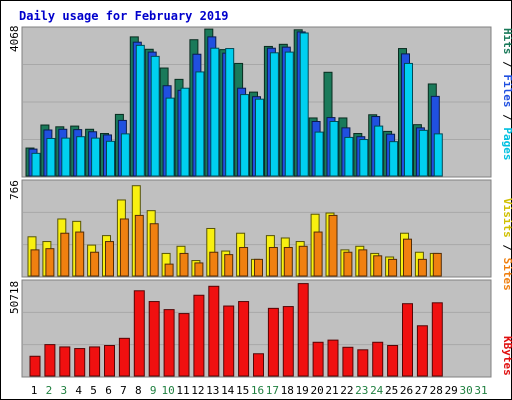 The image size is (512, 400). What do you see at coordinates (242, 390) in the screenshot?
I see `x-tick-label-15: 15` at bounding box center [242, 390].